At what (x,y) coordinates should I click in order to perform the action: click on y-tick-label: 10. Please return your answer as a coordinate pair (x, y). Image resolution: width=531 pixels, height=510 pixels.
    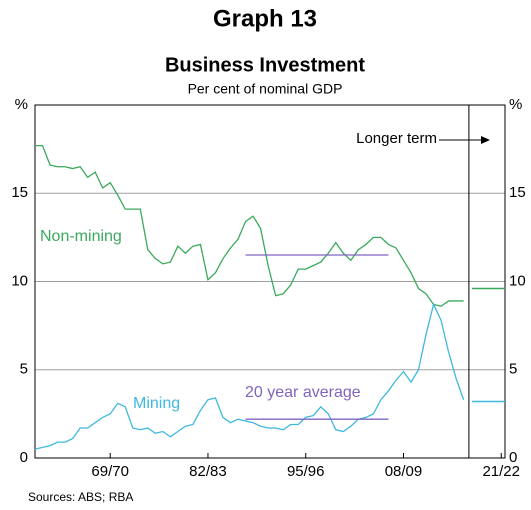
    Looking at the image, I should click on (19, 280).